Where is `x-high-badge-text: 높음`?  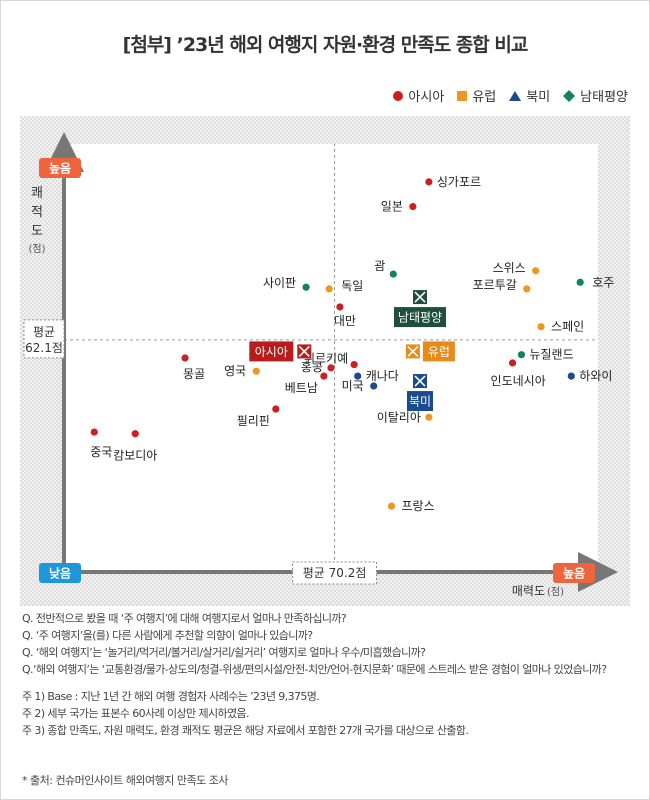 x-high-badge-text: 높음 is located at coordinates (574, 573).